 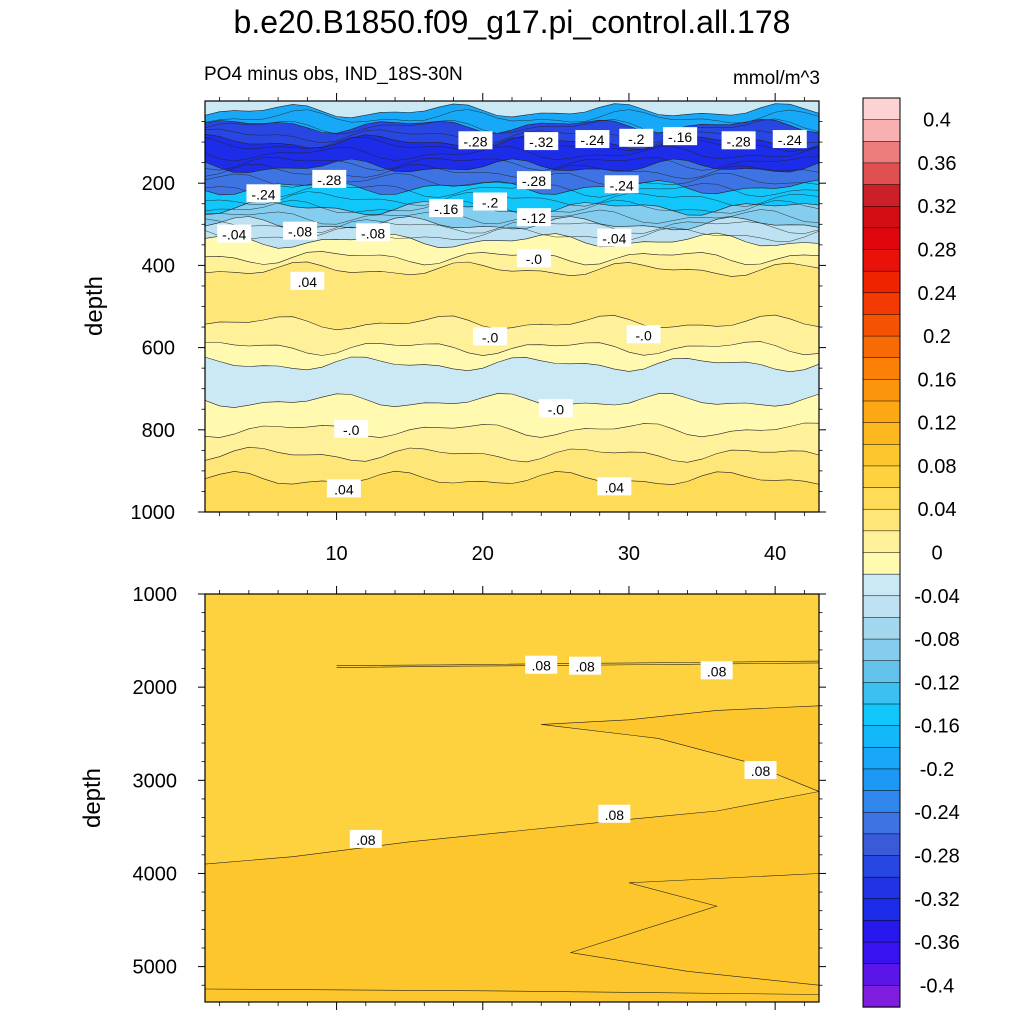 I want to click on contour-label: -.16, so click(x=446, y=209).